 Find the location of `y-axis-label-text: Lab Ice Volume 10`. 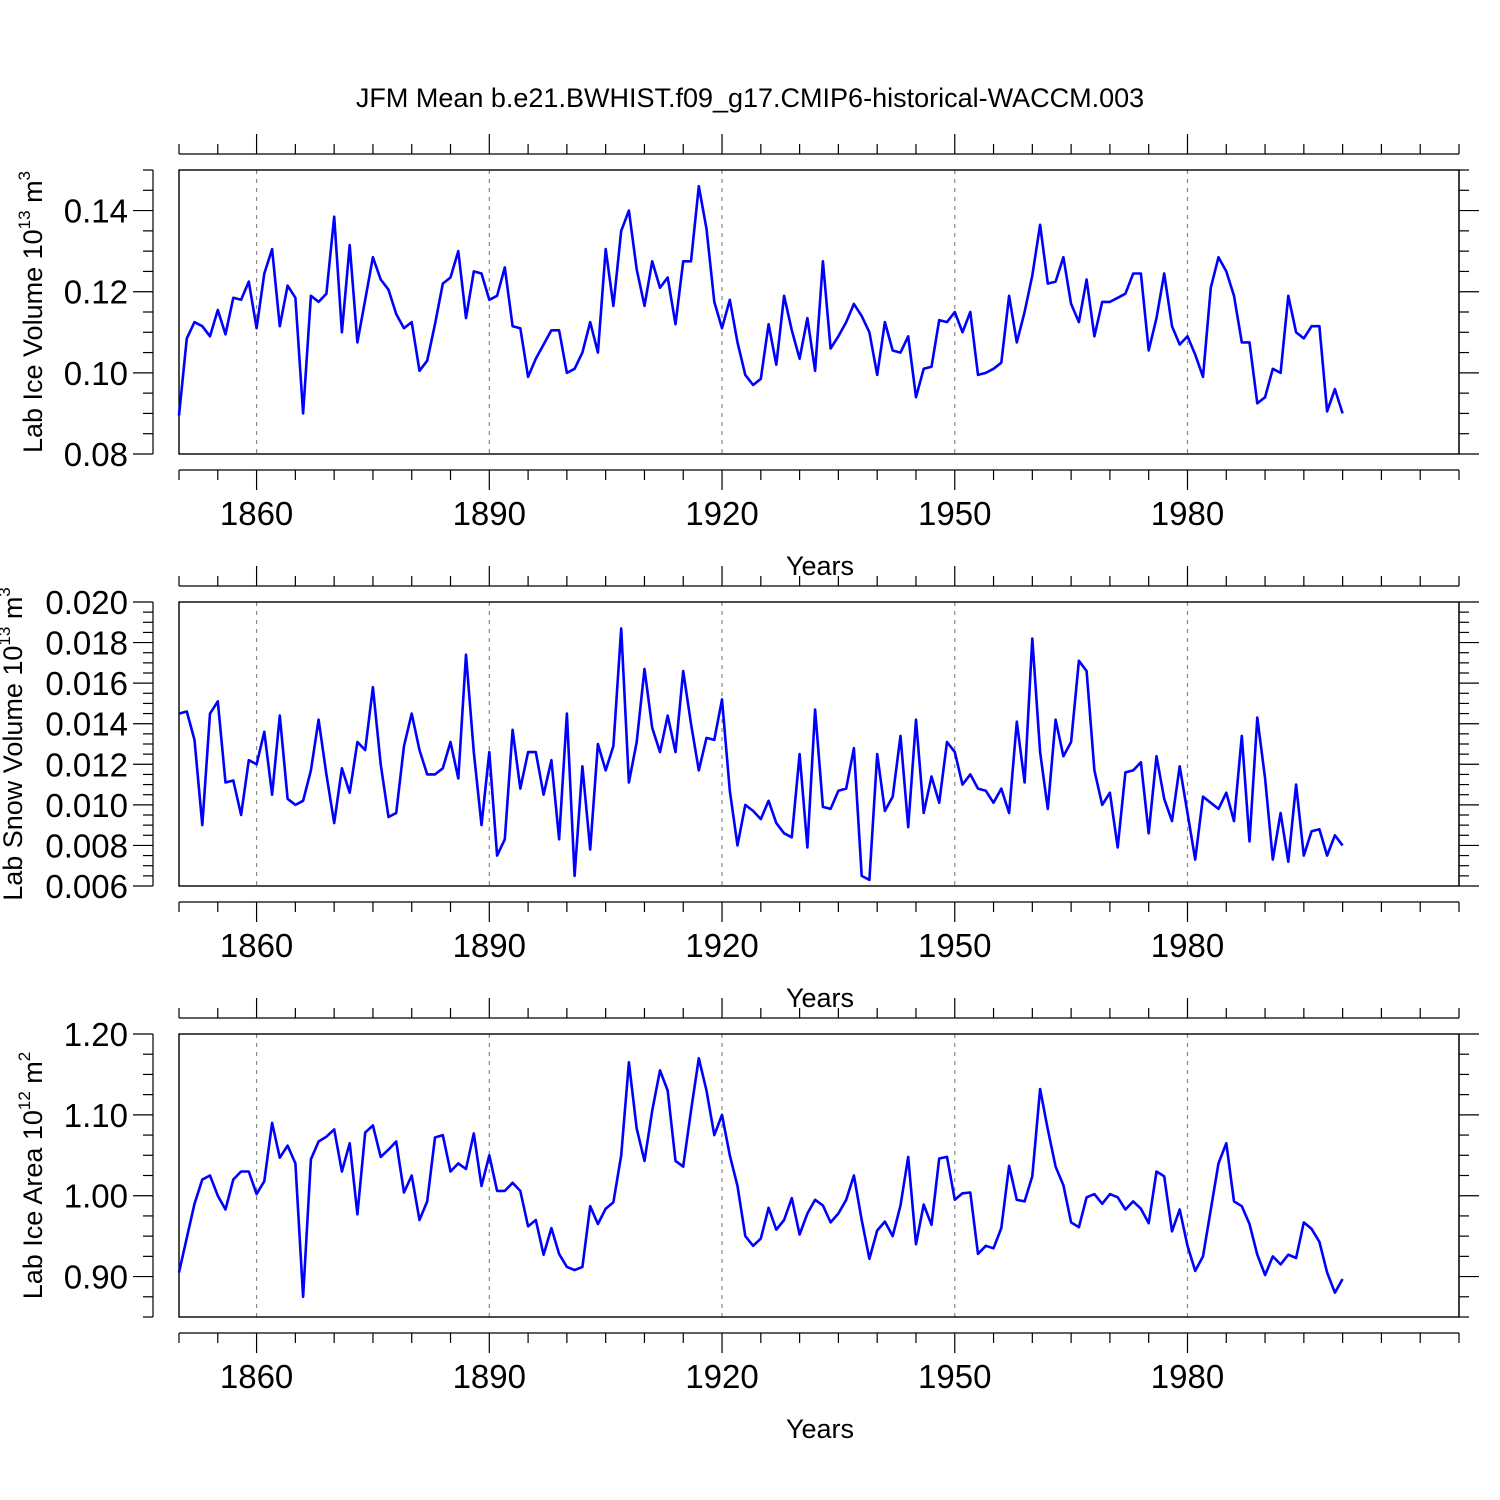

y-axis-label-text: Lab Ice Volume 10 is located at coordinates (33, 341).